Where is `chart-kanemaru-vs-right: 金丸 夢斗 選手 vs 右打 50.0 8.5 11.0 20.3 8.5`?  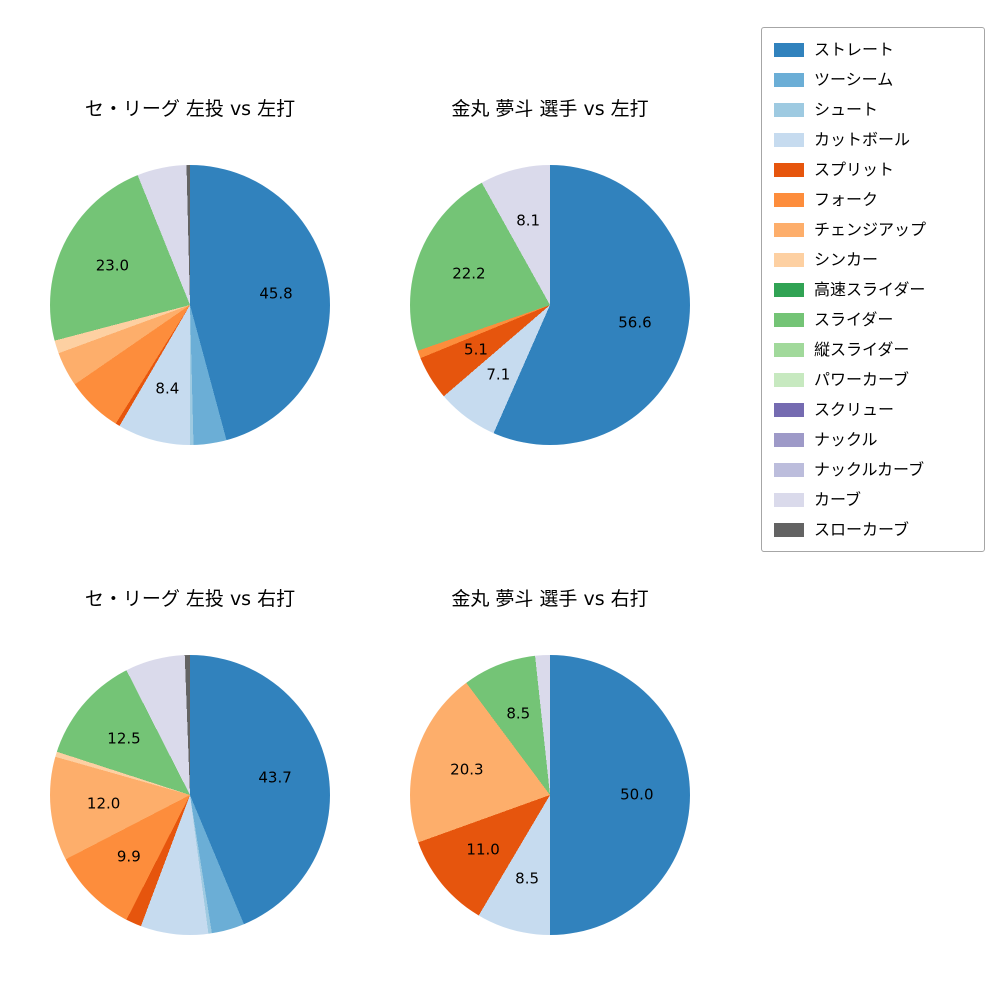 chart-kanemaru-vs-right: 金丸 夢斗 選手 vs 右打 50.0 8.5 11.0 20.3 8.5 is located at coordinates (550, 761).